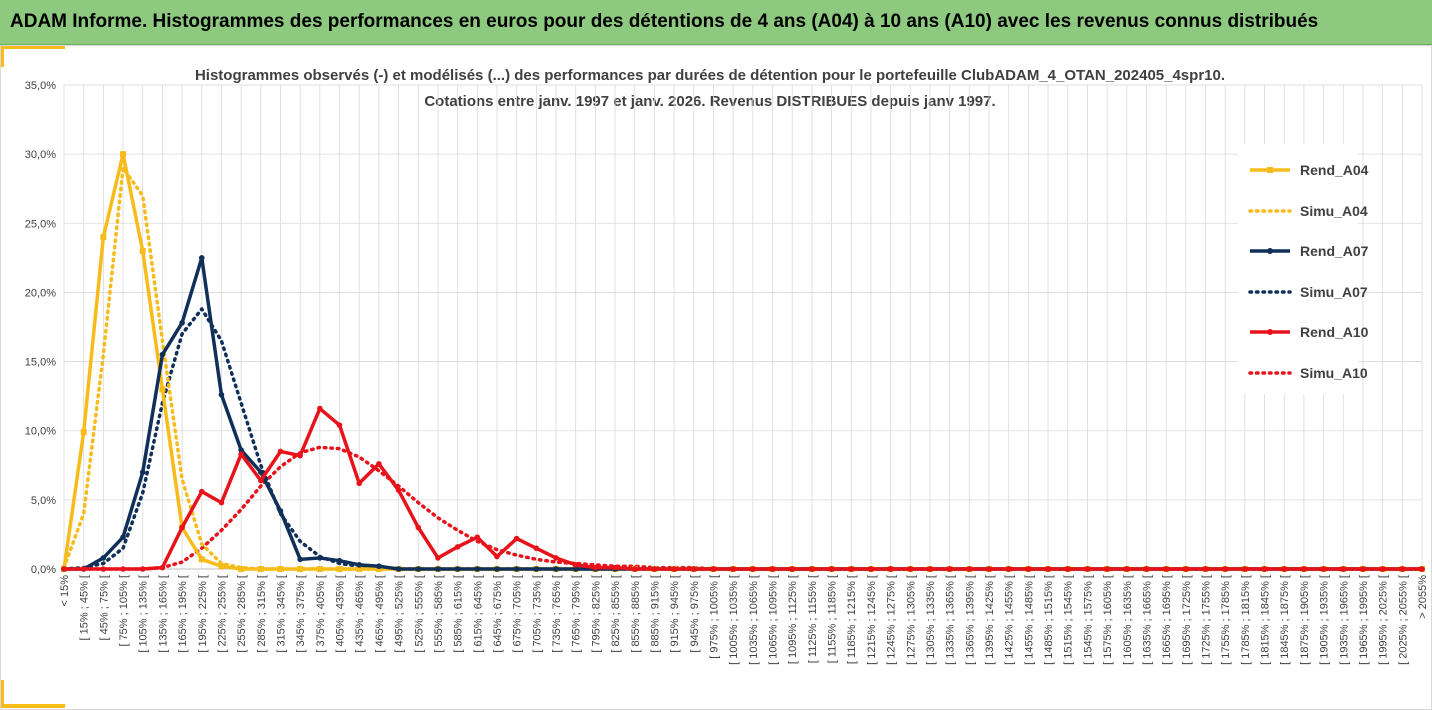 The width and height of the screenshot is (1432, 710). Describe the element at coordinates (1266, 620) in the screenshot. I see `x-tick-label: [ 1815% ; 1845% [` at that location.